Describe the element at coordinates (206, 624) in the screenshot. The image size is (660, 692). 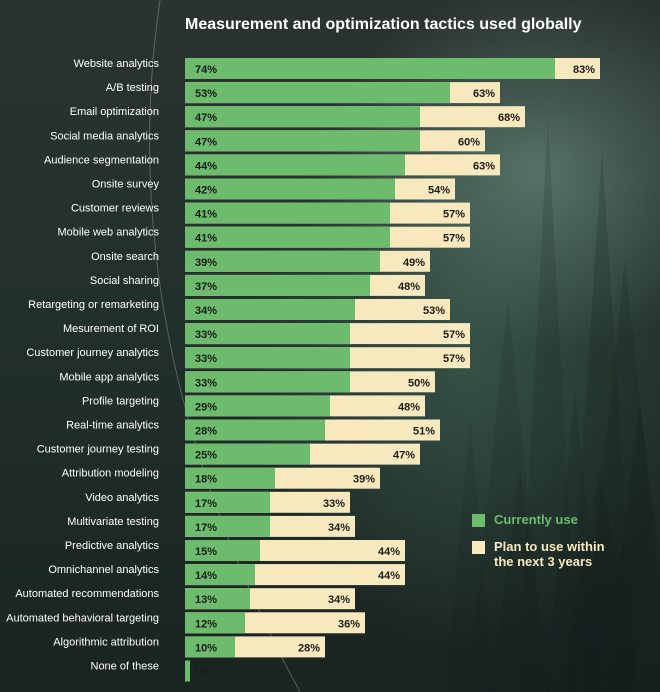
I see `value-label-current: 12%` at that location.